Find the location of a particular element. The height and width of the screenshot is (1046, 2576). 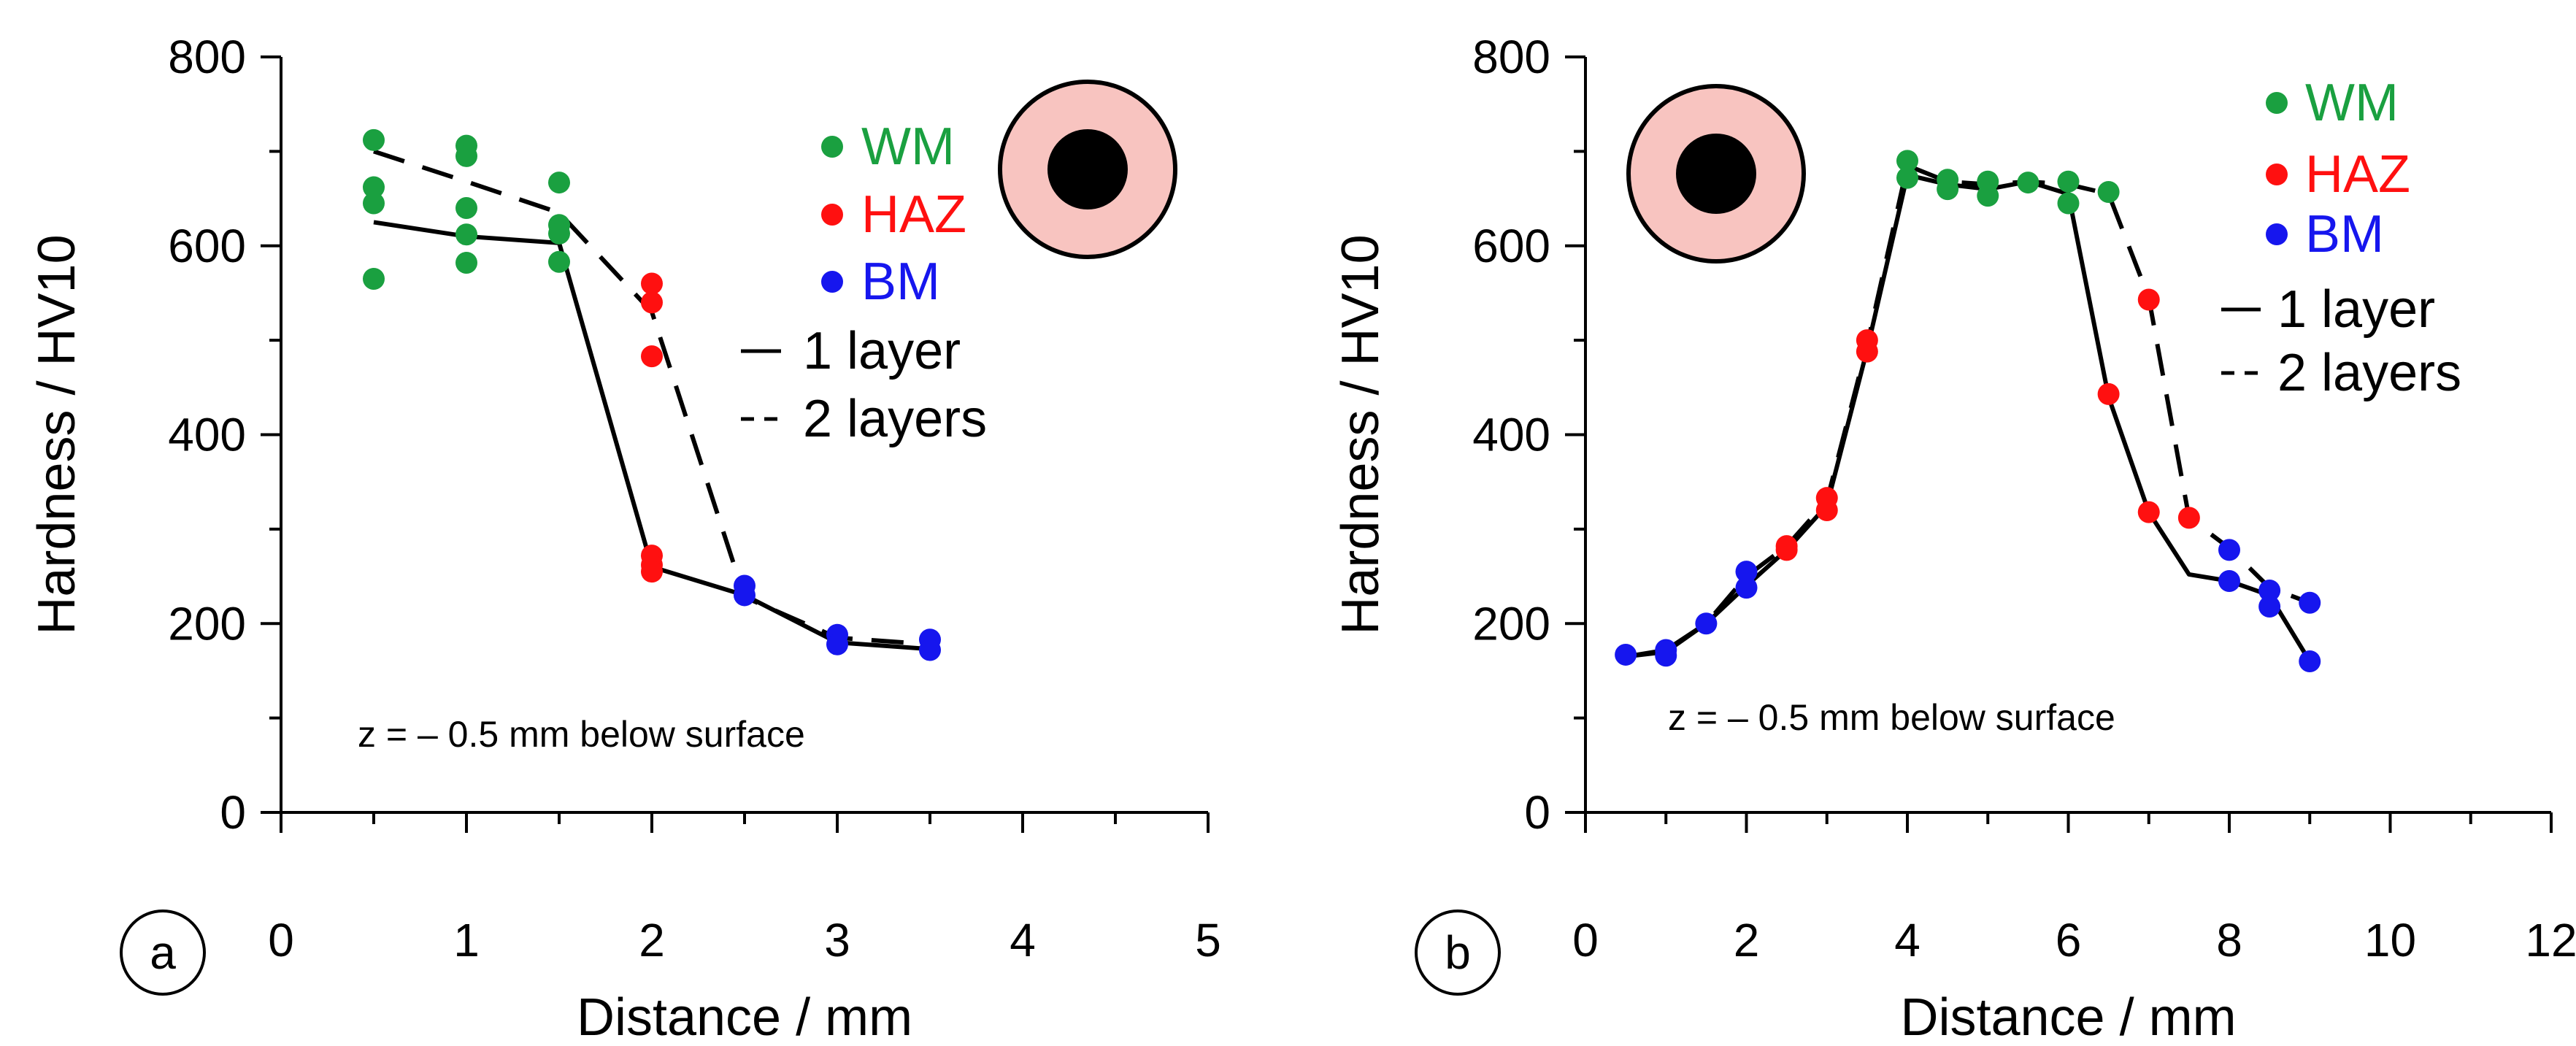

x-tick-label: 3 is located at coordinates (837, 940).